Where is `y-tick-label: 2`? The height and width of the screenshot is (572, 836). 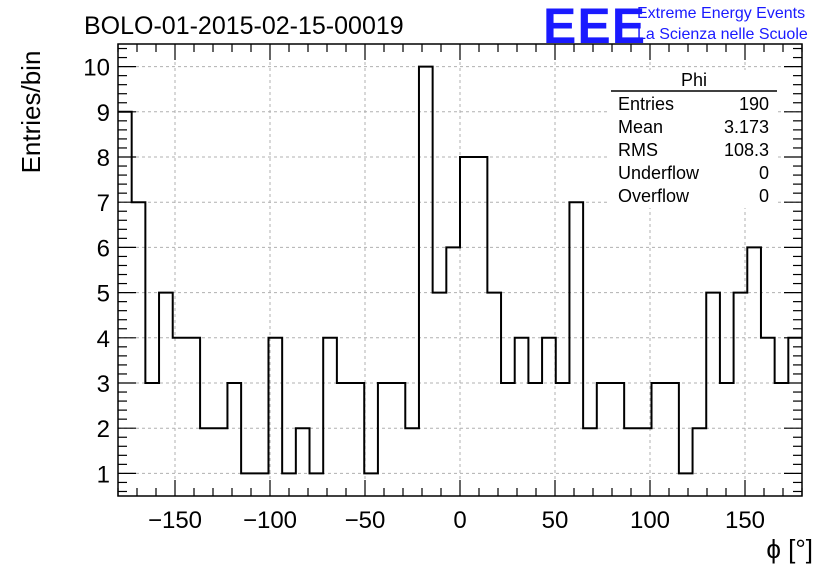
y-tick-label: 2 is located at coordinates (103, 429).